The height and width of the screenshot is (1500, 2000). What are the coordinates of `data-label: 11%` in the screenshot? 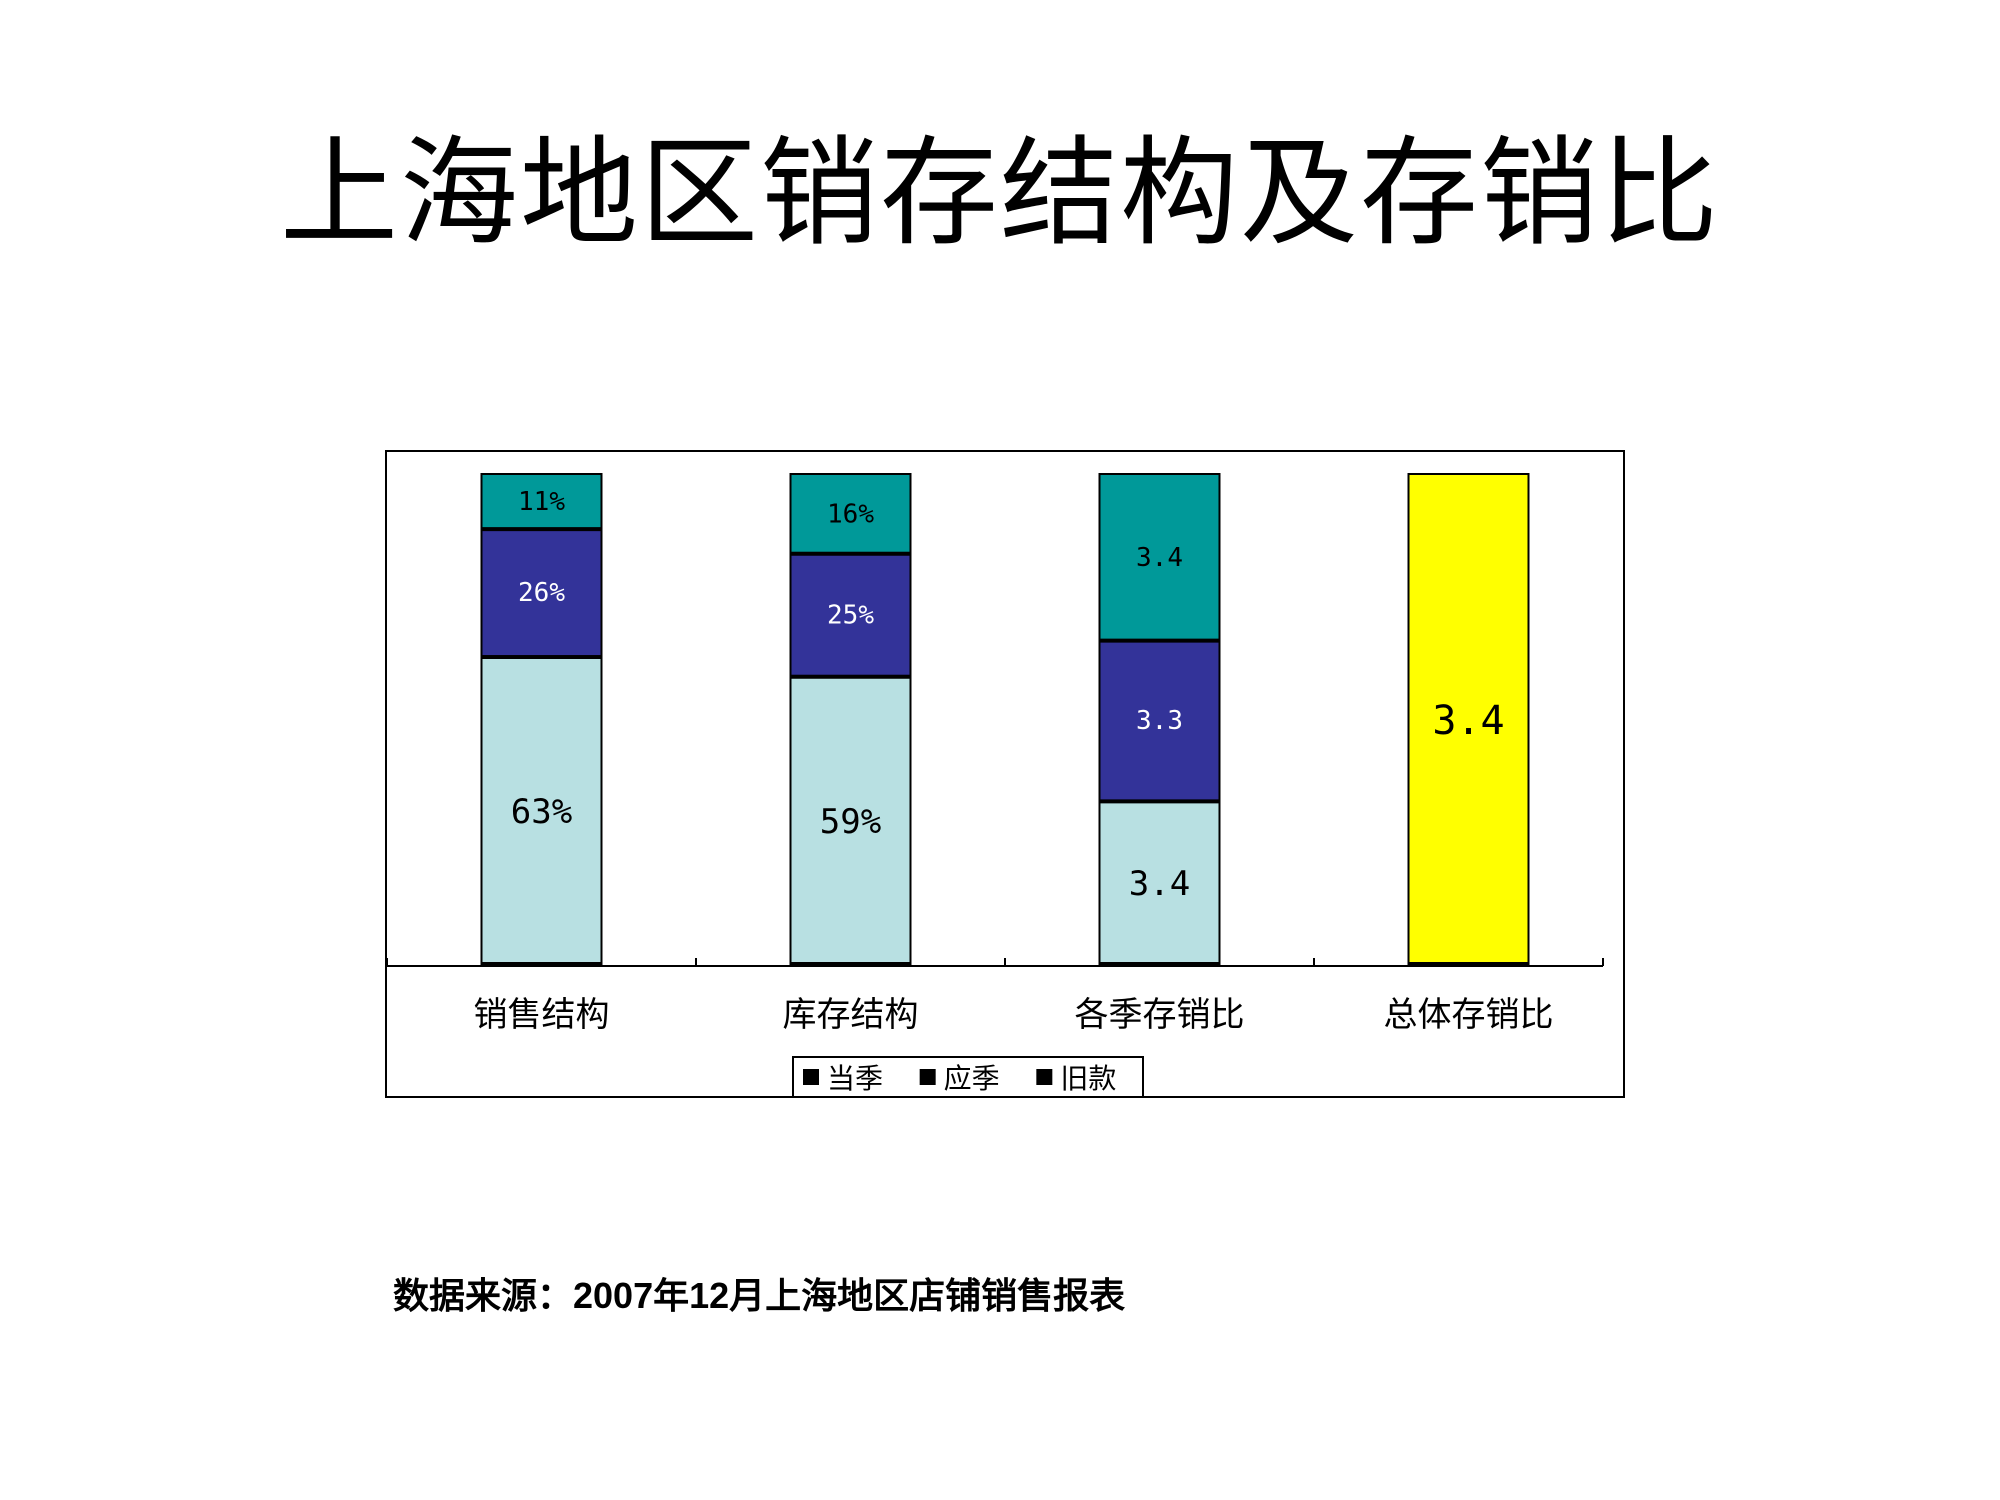 It's located at (541, 502).